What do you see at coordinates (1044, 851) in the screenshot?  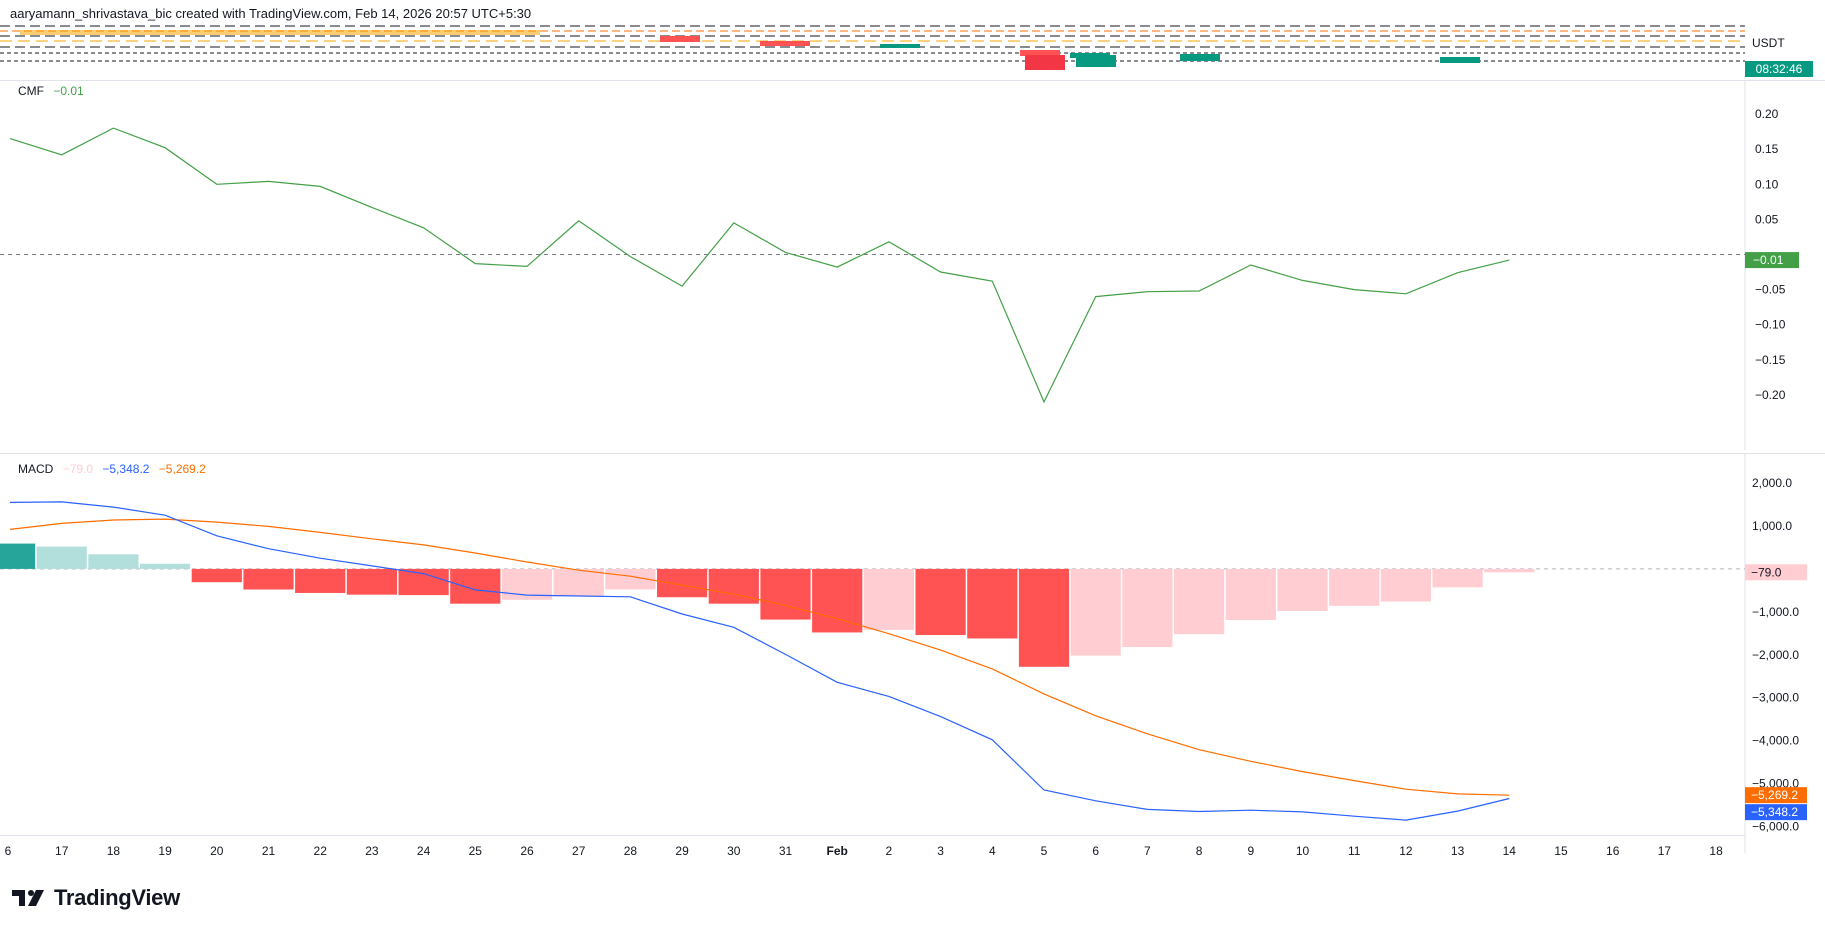 I see `time-axis-tick-label: 5` at bounding box center [1044, 851].